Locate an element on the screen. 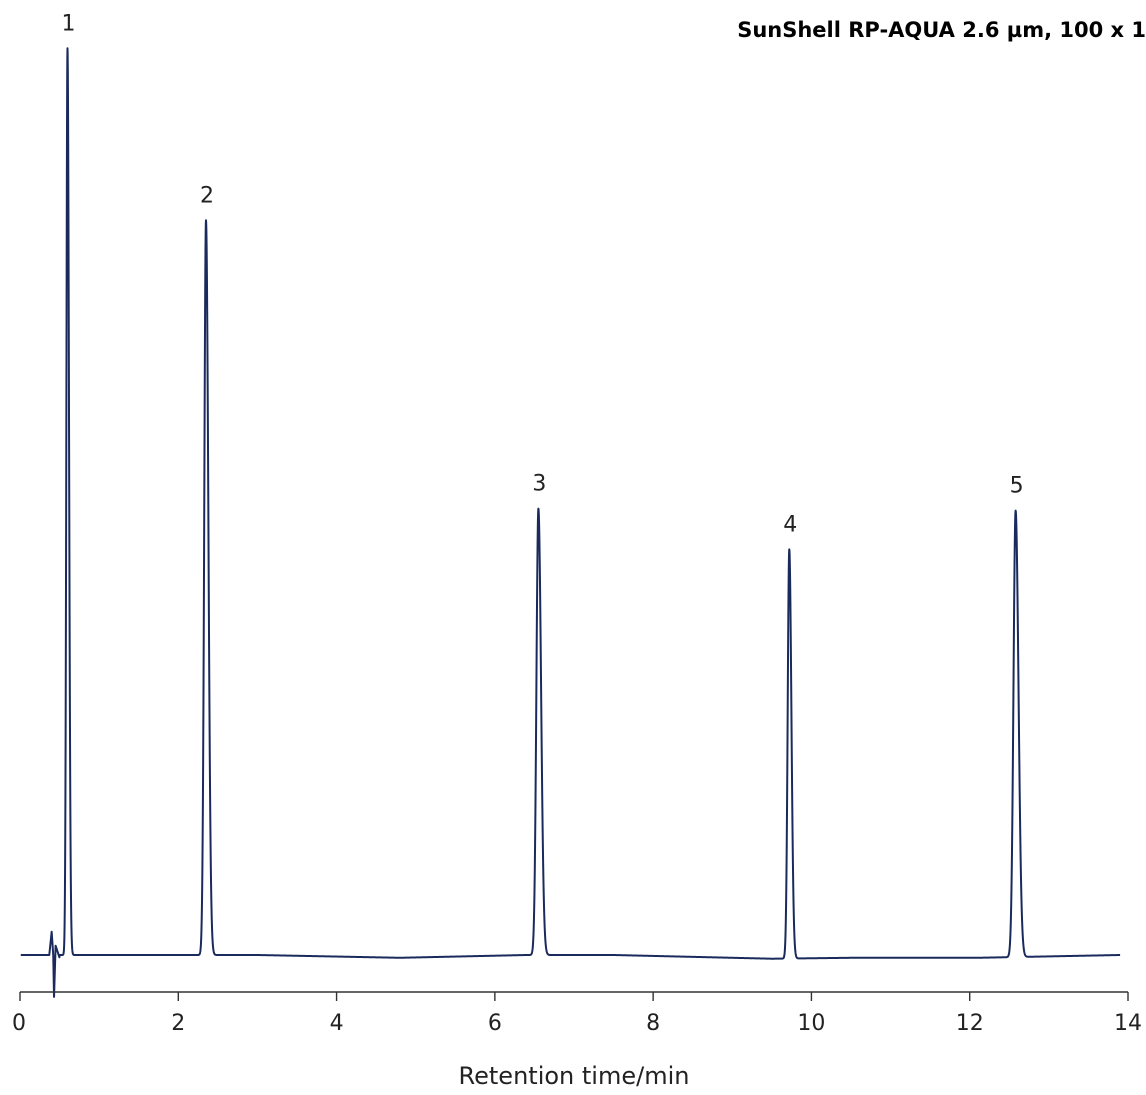 This screenshot has width=1146, height=1095. x-tick-label-14: 14 is located at coordinates (1128, 1023).